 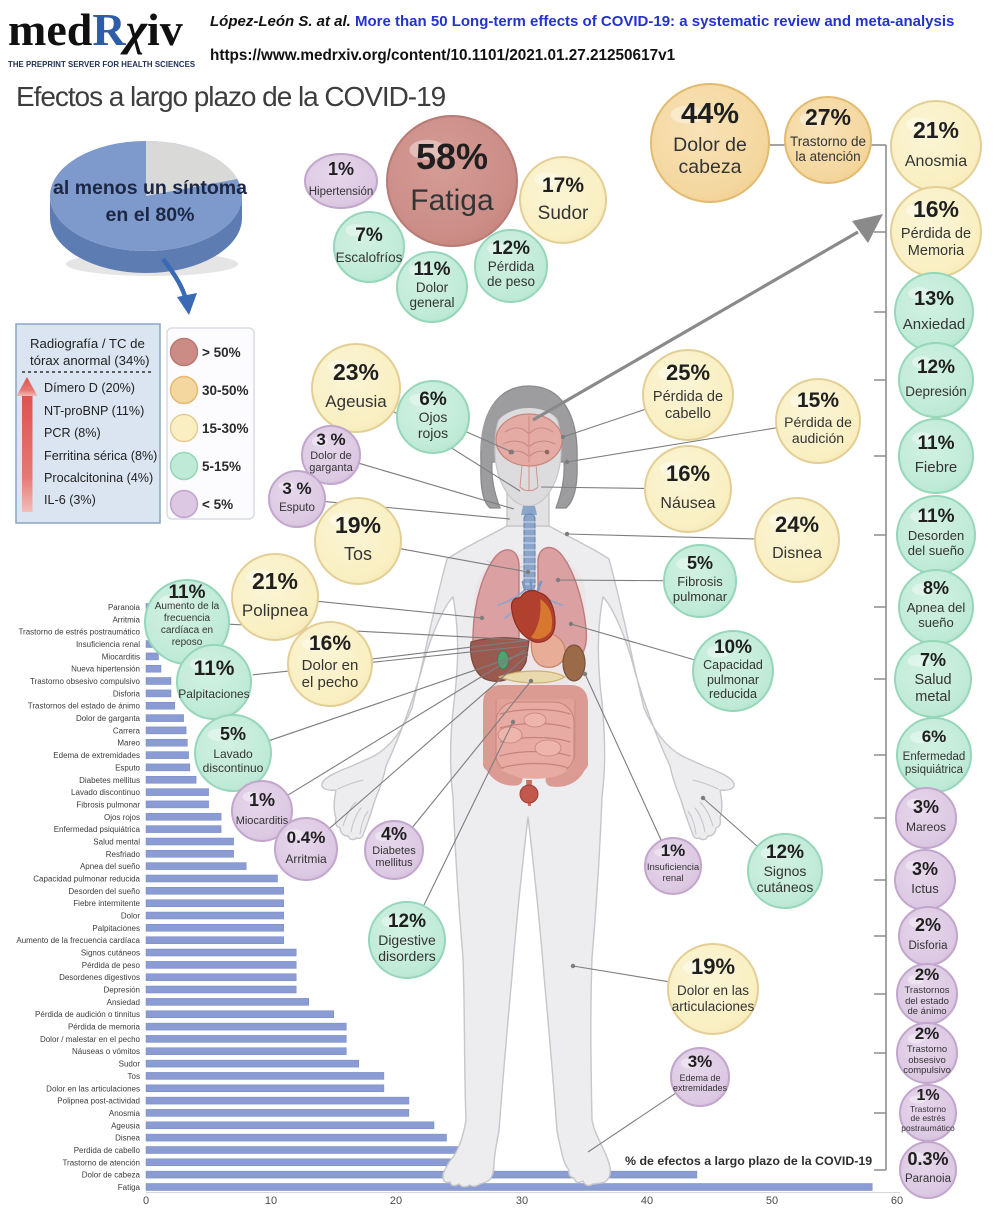 I want to click on svg-text: Ojos, so click(x=433, y=417).